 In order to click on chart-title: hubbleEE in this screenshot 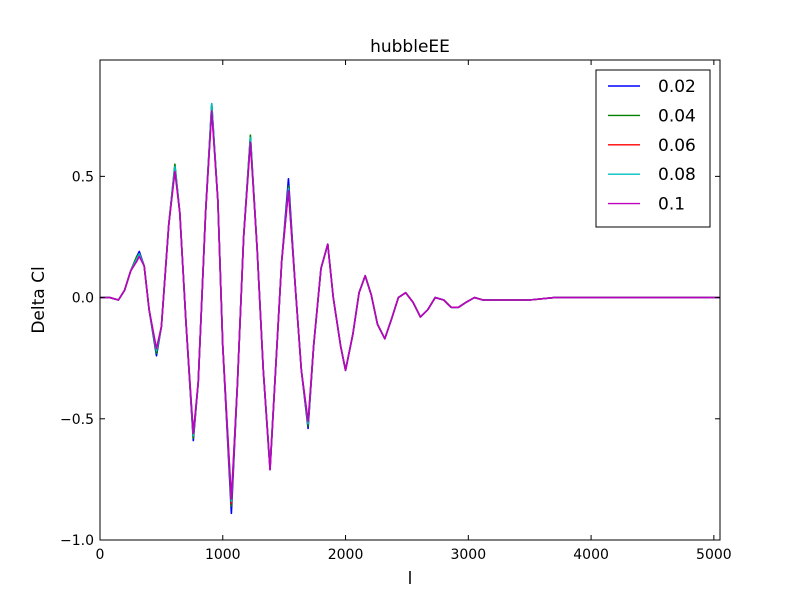, I will do `click(410, 47)`.